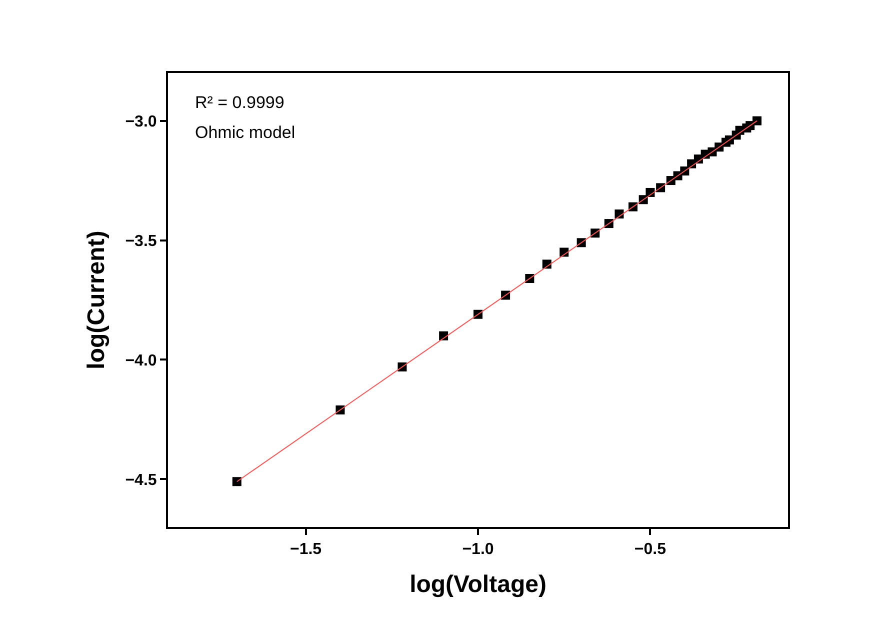 The image size is (896, 631). I want to click on x-tick-label: −0.5, so click(650, 549).